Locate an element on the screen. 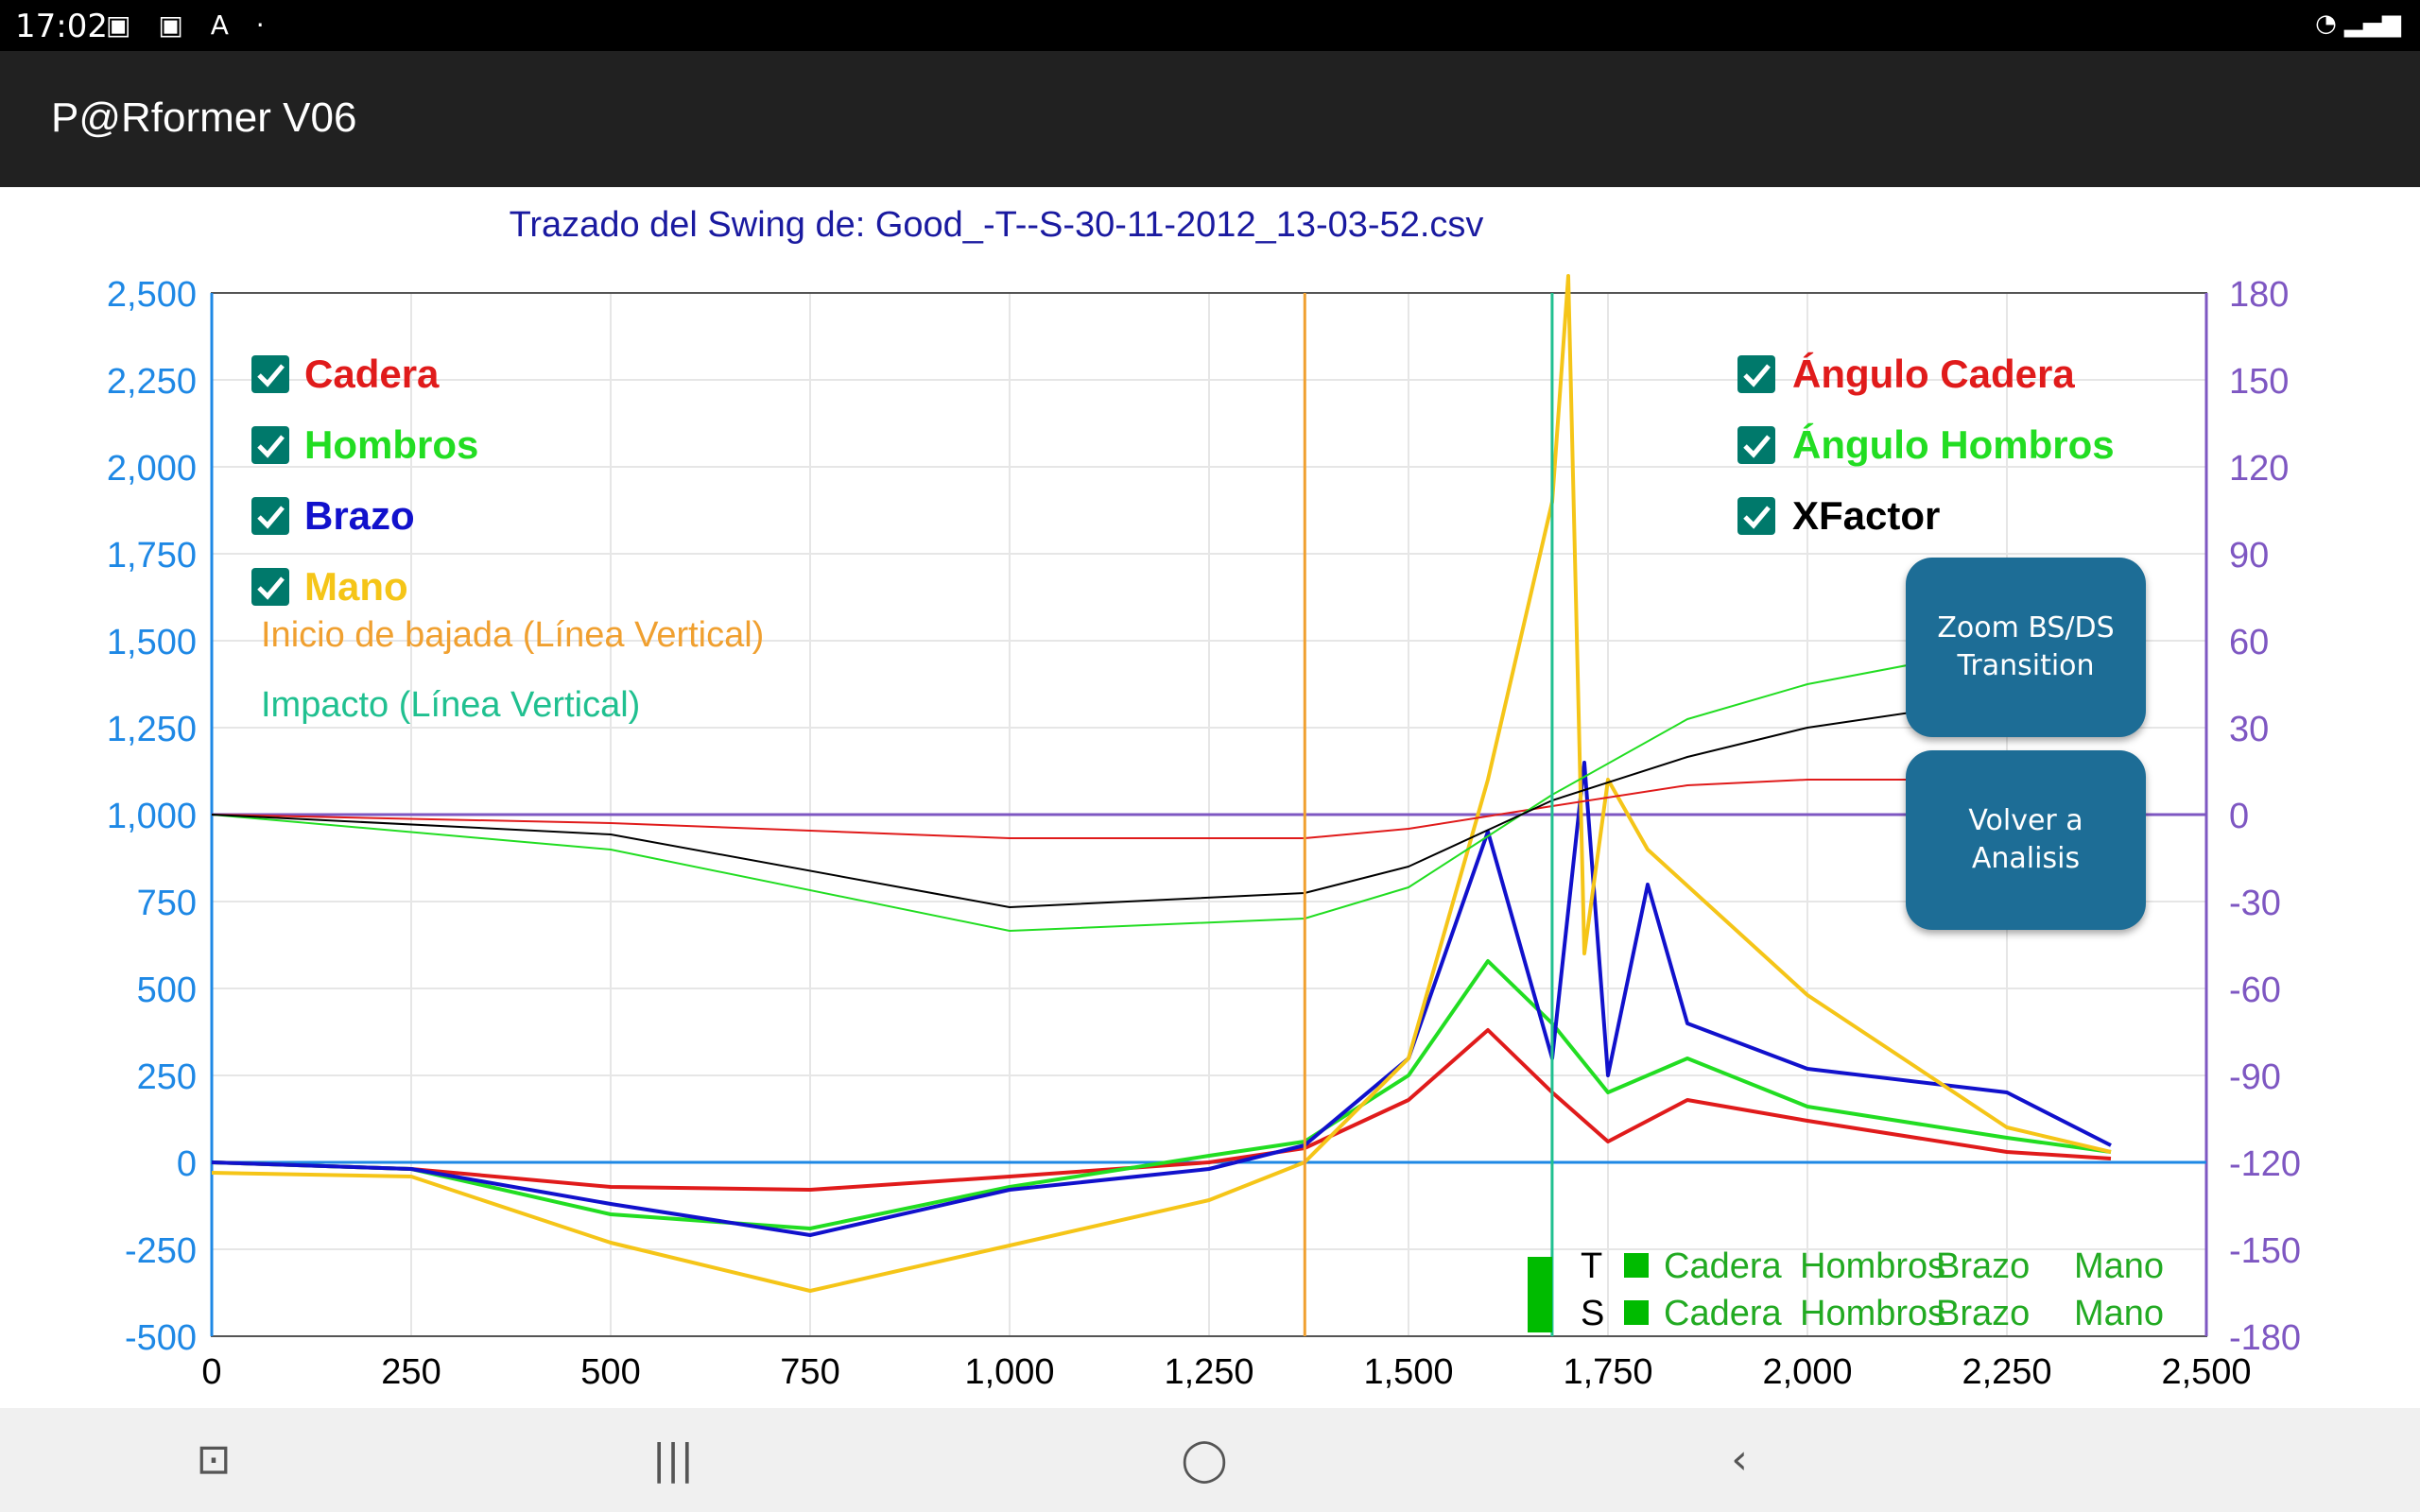 This screenshot has height=1512, width=2420. right-tick-label: 60 is located at coordinates (2249, 642).